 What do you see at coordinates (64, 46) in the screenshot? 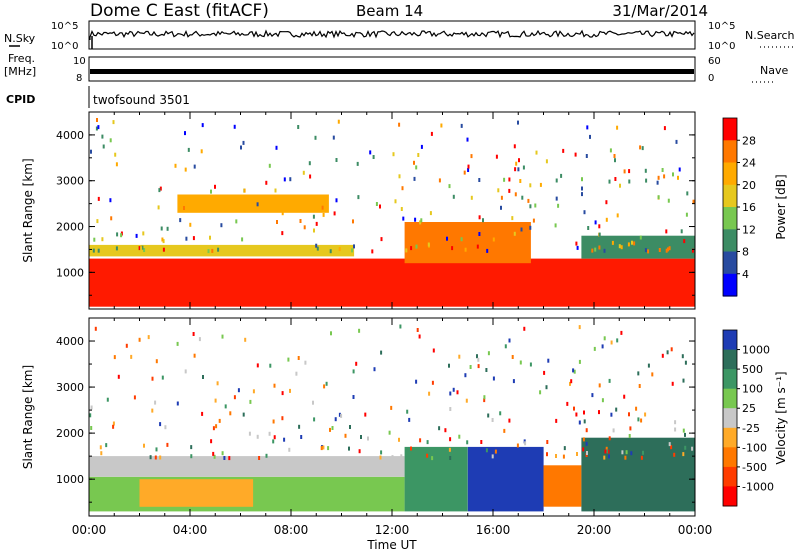
I see `nsky-tick-bottom: 10^0` at bounding box center [64, 46].